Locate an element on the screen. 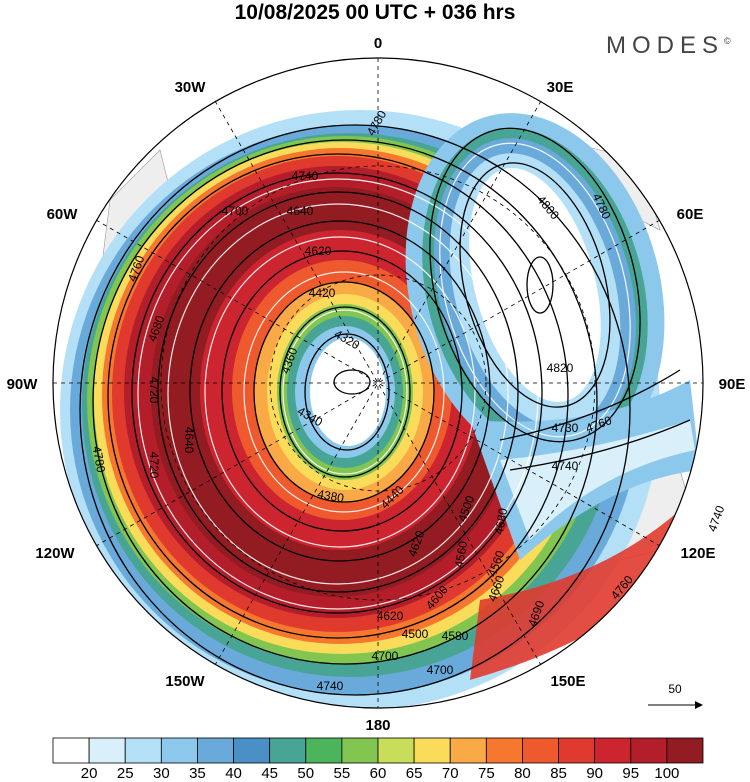  contour-label: 4820 is located at coordinates (560, 368).